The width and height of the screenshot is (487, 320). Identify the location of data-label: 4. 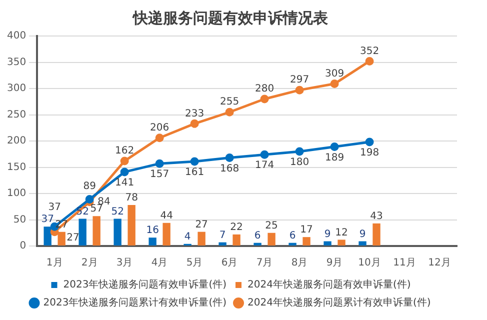
(187, 236).